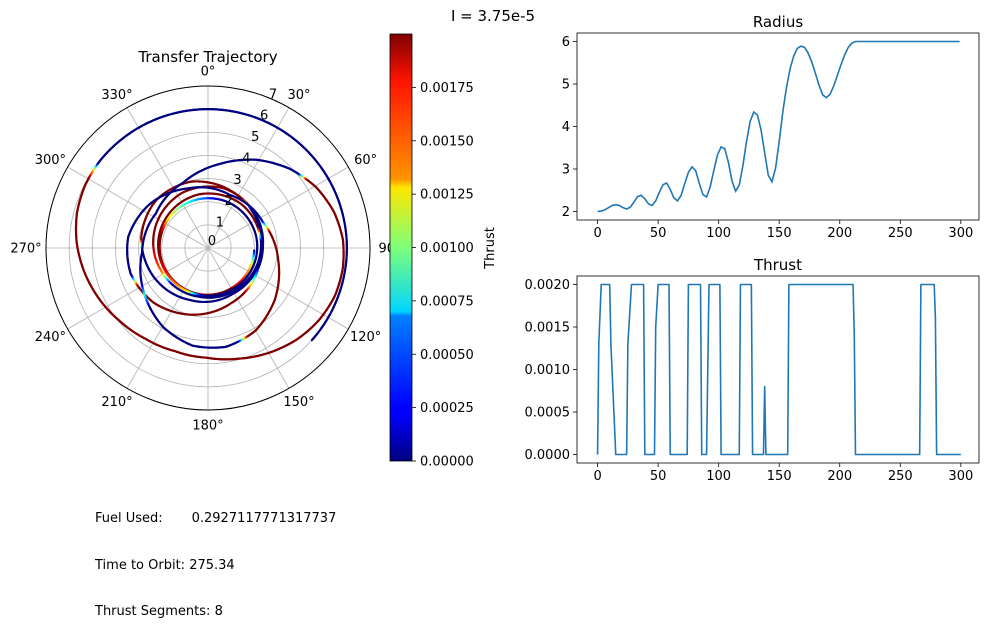  I want to click on theta-tick-label: 330°, so click(116, 95).